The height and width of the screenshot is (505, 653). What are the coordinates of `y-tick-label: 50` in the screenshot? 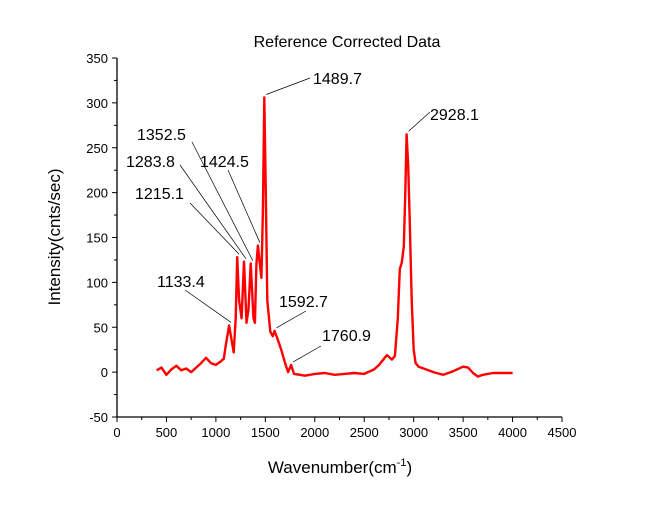 It's located at (101, 327).